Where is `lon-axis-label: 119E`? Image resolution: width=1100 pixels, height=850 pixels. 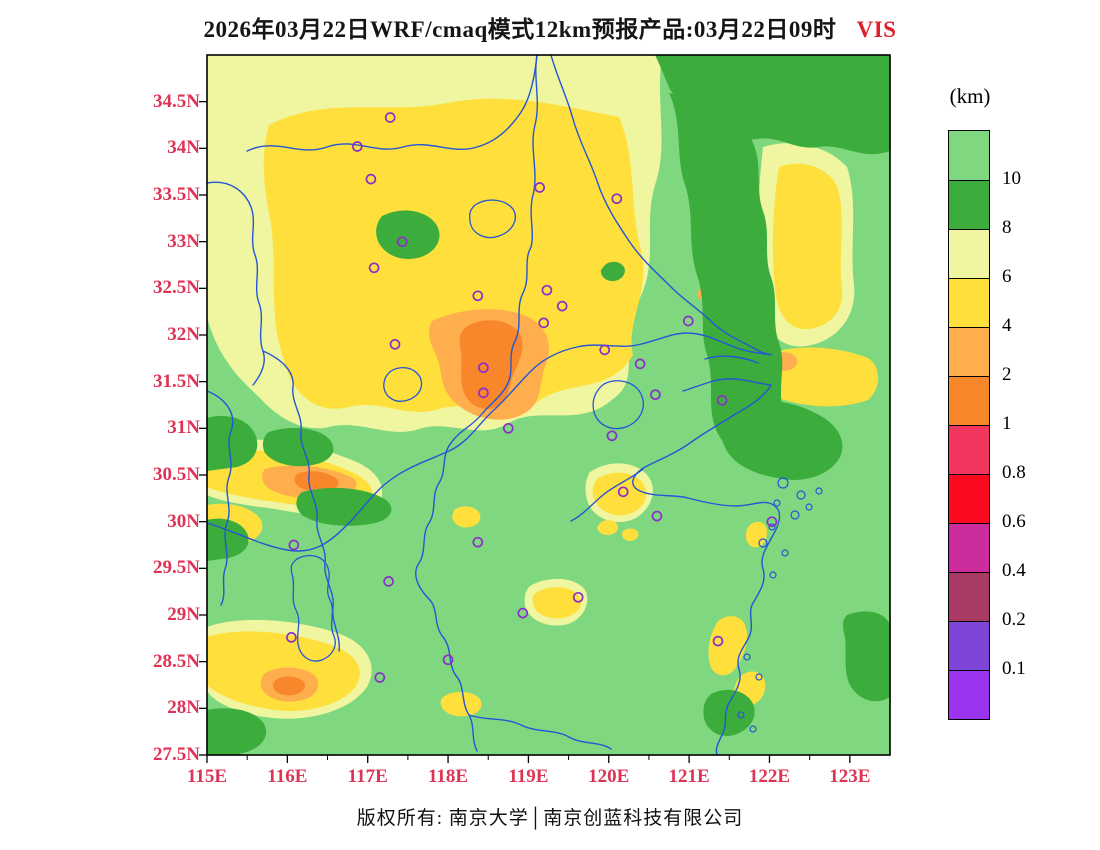 lon-axis-label: 119E is located at coordinates (528, 776).